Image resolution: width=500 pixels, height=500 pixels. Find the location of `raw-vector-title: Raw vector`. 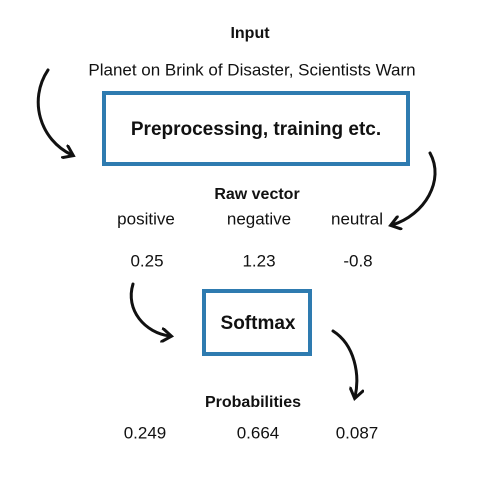

raw-vector-title: Raw vector is located at coordinates (256, 194).